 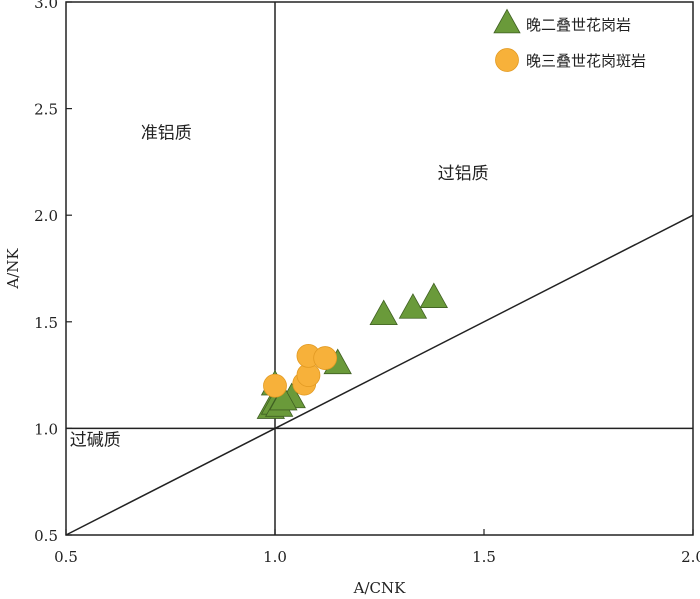 What do you see at coordinates (95, 440) in the screenshot?
I see `region-label: 过碱质` at bounding box center [95, 440].